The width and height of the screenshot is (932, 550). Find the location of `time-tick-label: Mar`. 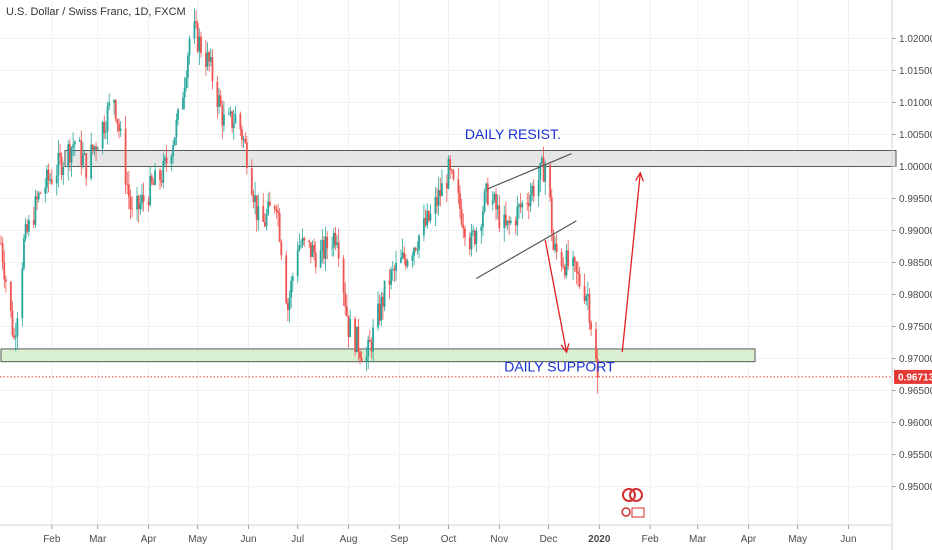

time-tick-label: Mar is located at coordinates (698, 539).